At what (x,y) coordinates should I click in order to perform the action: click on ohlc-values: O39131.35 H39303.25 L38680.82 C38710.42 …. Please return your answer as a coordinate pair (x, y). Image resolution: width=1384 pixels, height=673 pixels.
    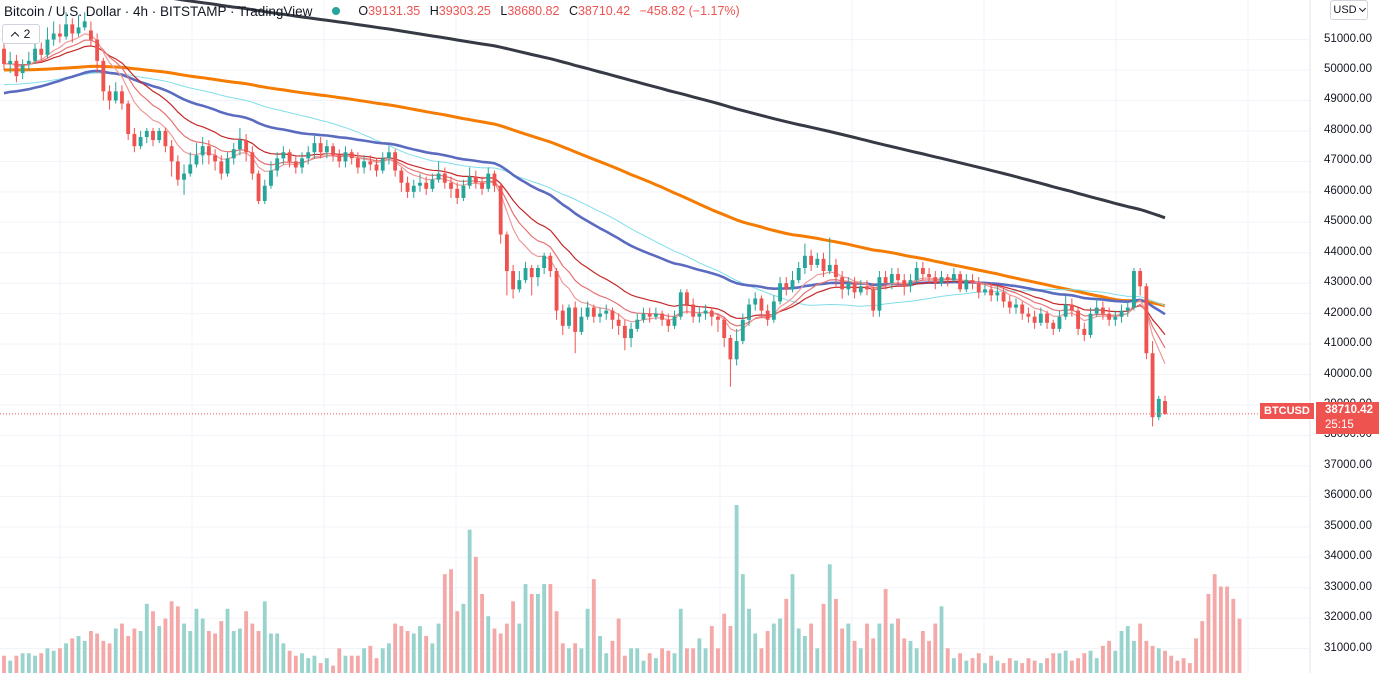
    Looking at the image, I should click on (549, 11).